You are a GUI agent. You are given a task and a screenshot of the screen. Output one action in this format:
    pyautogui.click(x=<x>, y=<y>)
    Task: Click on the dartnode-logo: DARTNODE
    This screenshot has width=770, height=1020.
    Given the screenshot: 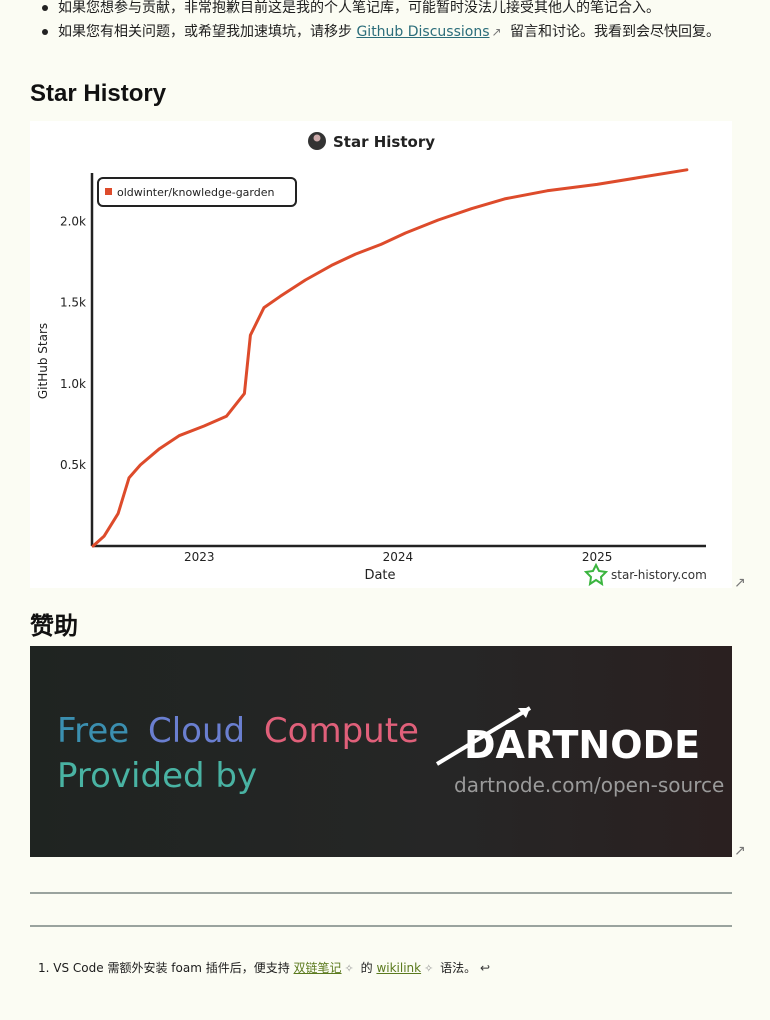 What is the action you would take?
    pyautogui.click(x=567, y=736)
    